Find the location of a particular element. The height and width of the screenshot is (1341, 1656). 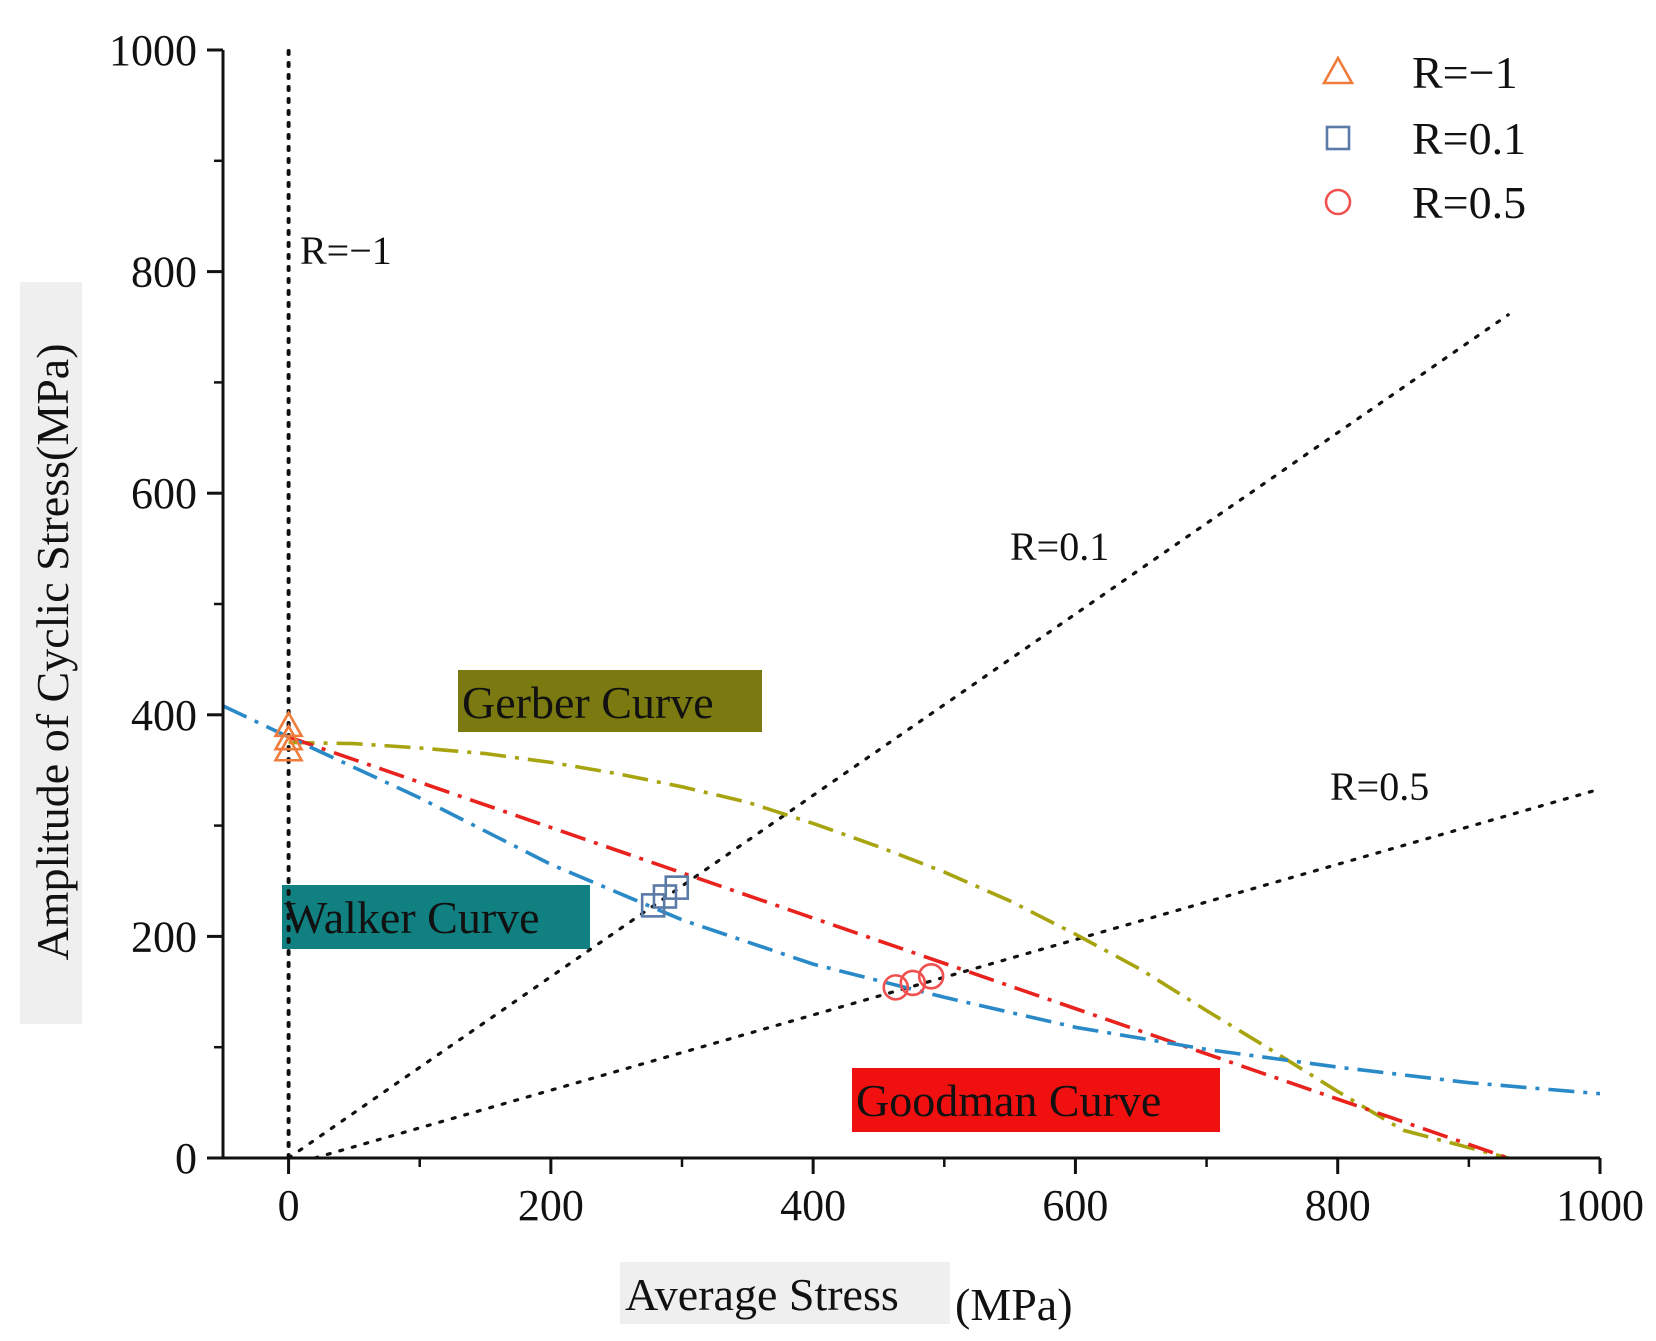

legend-label-3: R=0.5 is located at coordinates (1469, 202).